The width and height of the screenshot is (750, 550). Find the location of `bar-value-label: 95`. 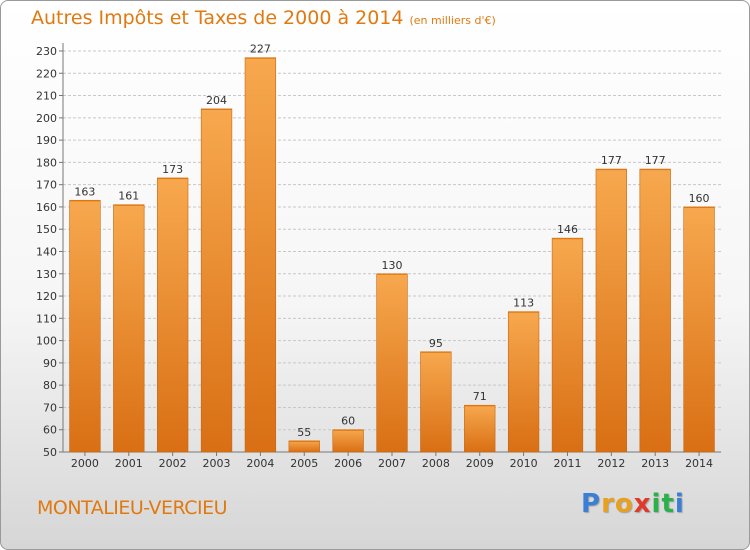

bar-value-label: 95 is located at coordinates (436, 343).